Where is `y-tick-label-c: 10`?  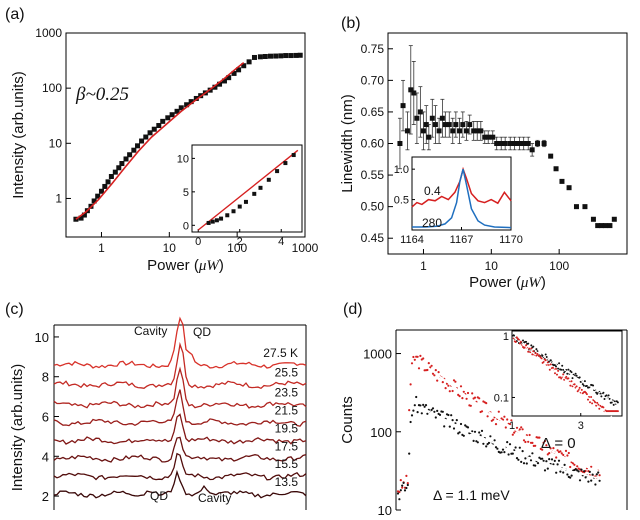 y-tick-label-c: 10 is located at coordinates (42, 337).